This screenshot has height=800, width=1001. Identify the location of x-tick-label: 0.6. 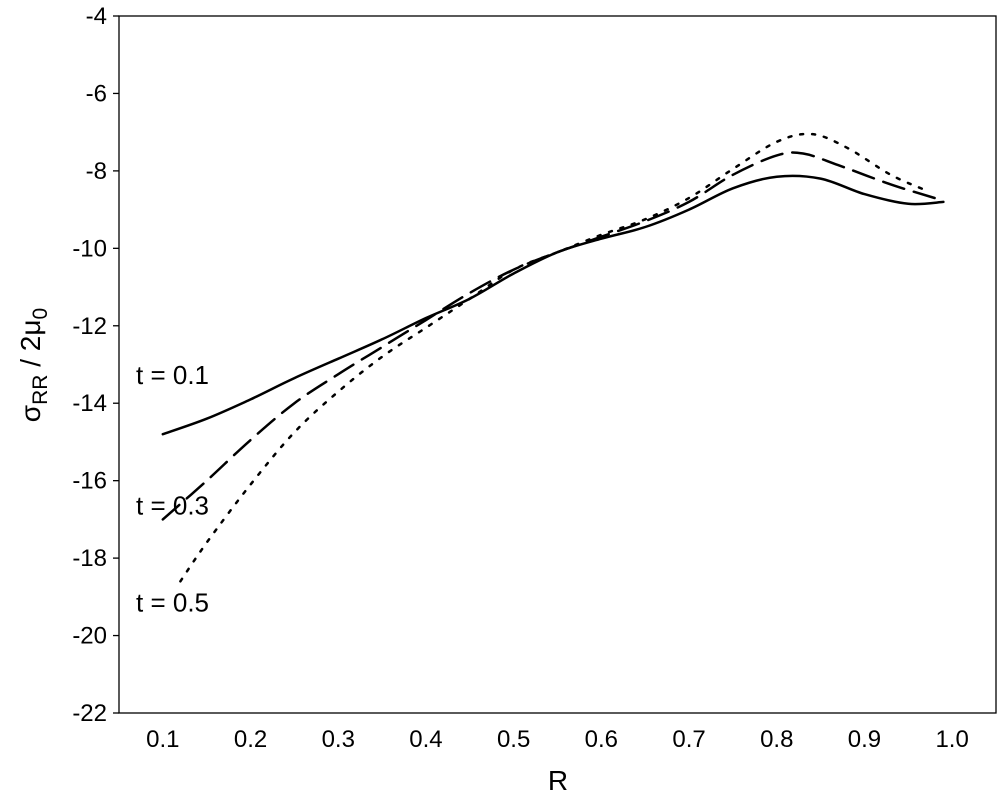
(601, 739).